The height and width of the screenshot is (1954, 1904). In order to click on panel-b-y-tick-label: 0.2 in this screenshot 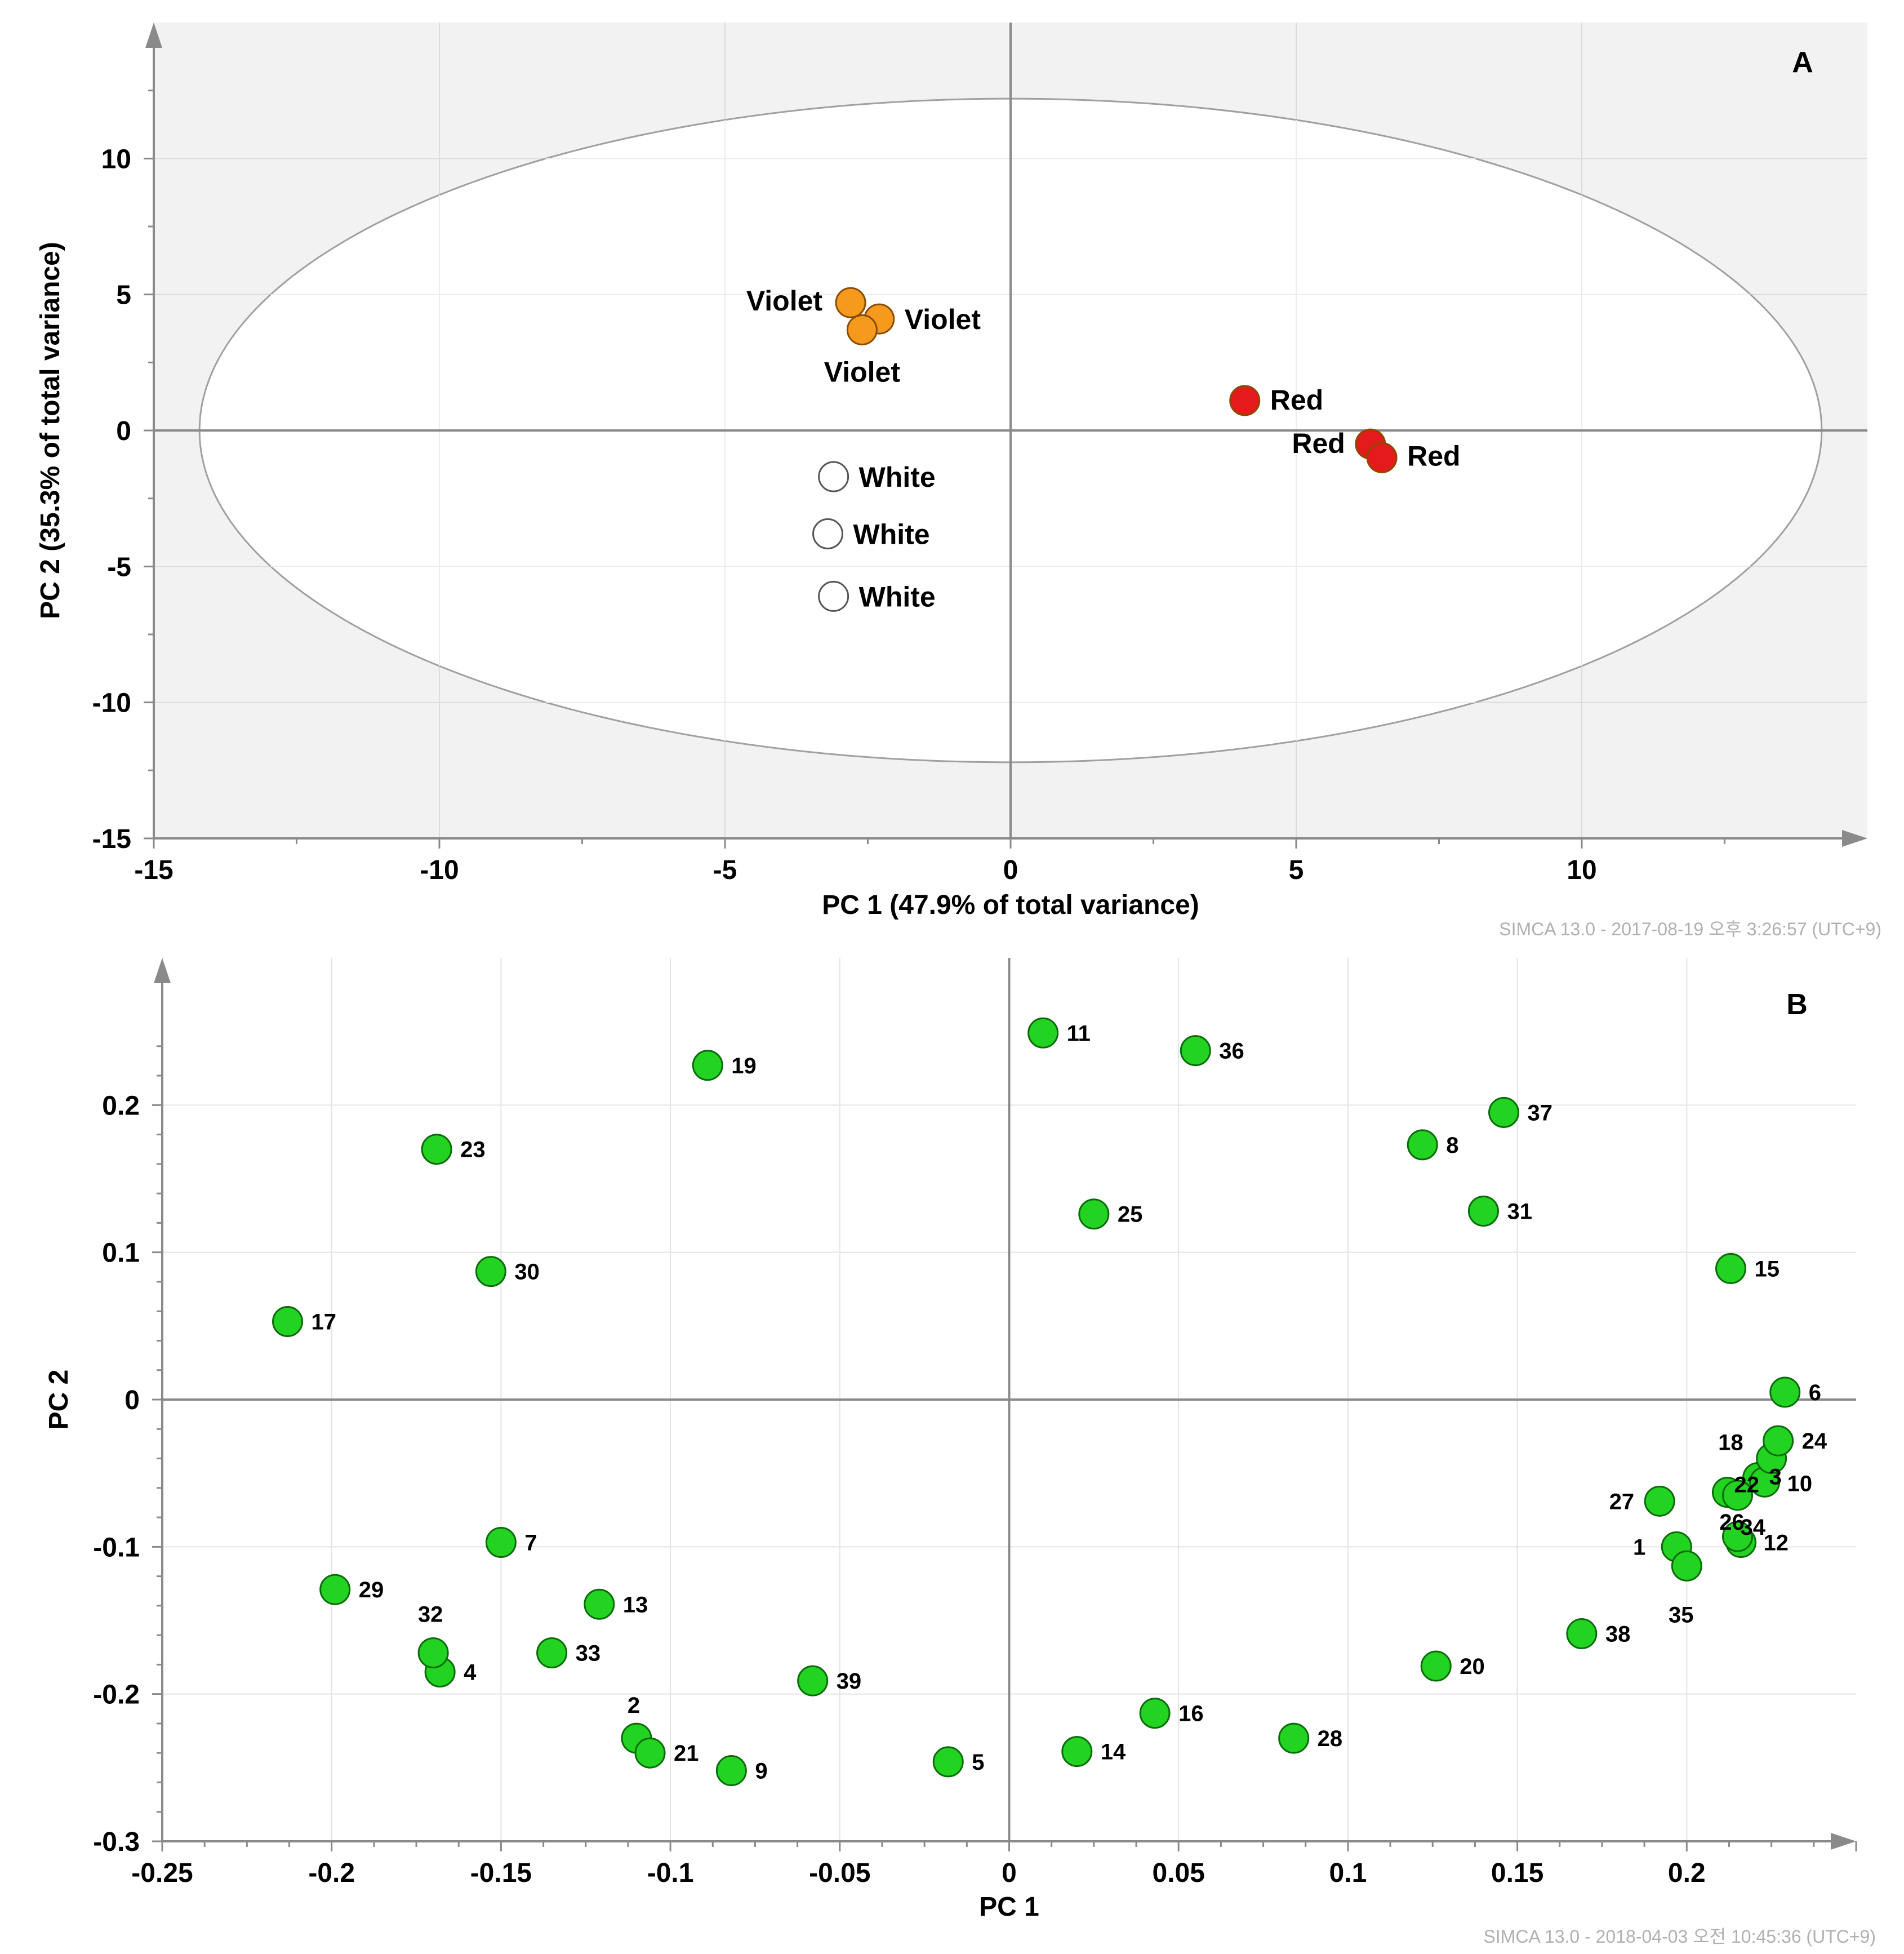, I will do `click(121, 1106)`.